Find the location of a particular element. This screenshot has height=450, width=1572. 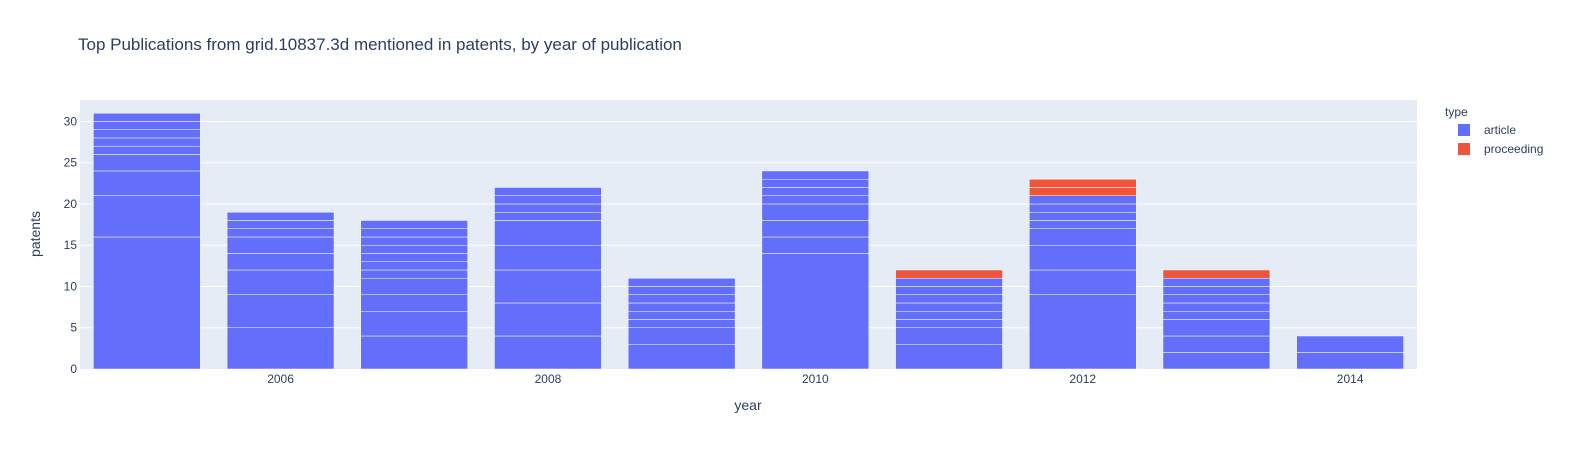

legend-label: article is located at coordinates (1500, 130).